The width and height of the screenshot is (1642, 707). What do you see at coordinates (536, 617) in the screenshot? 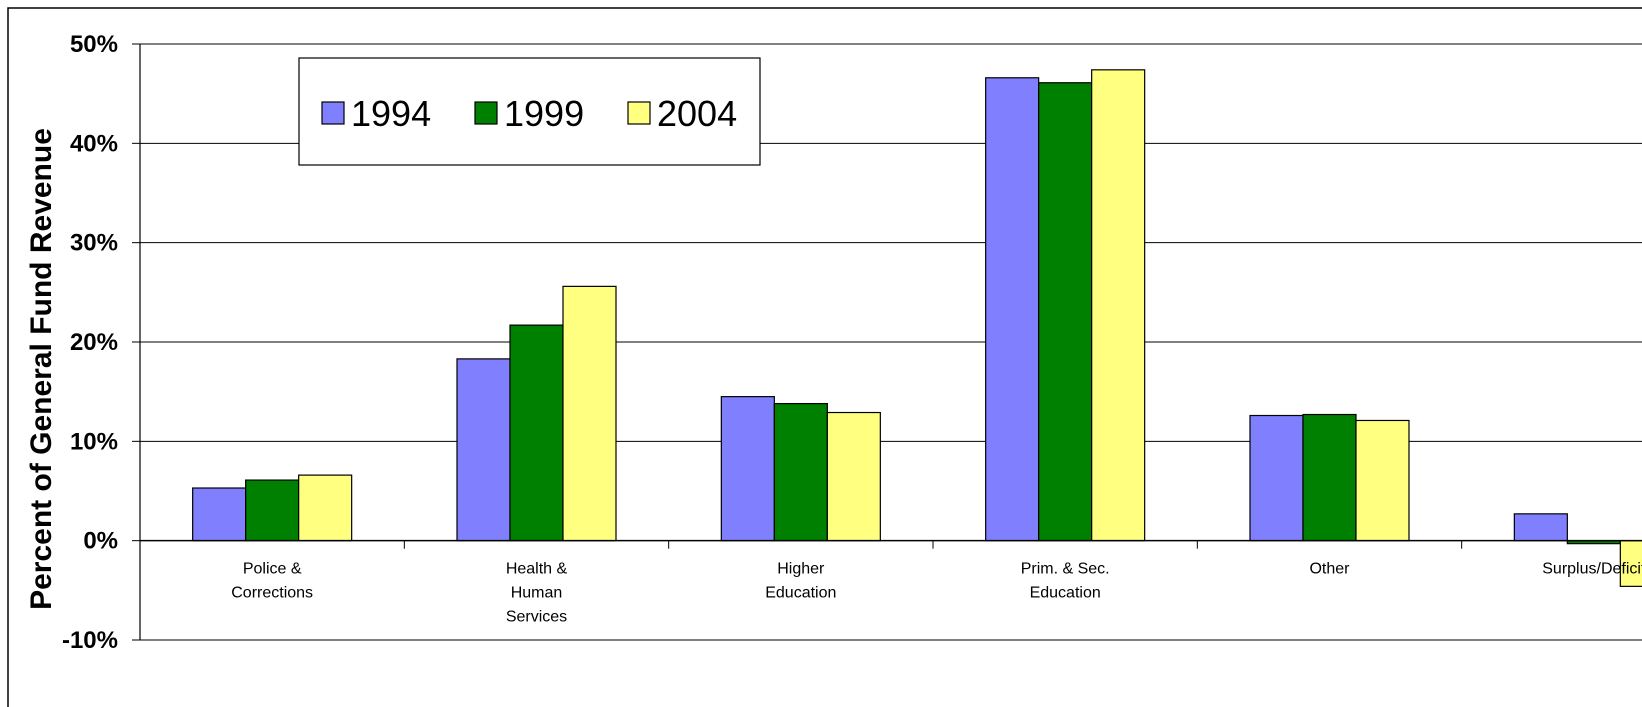
I see `x-tick-label-line: Services` at bounding box center [536, 617].